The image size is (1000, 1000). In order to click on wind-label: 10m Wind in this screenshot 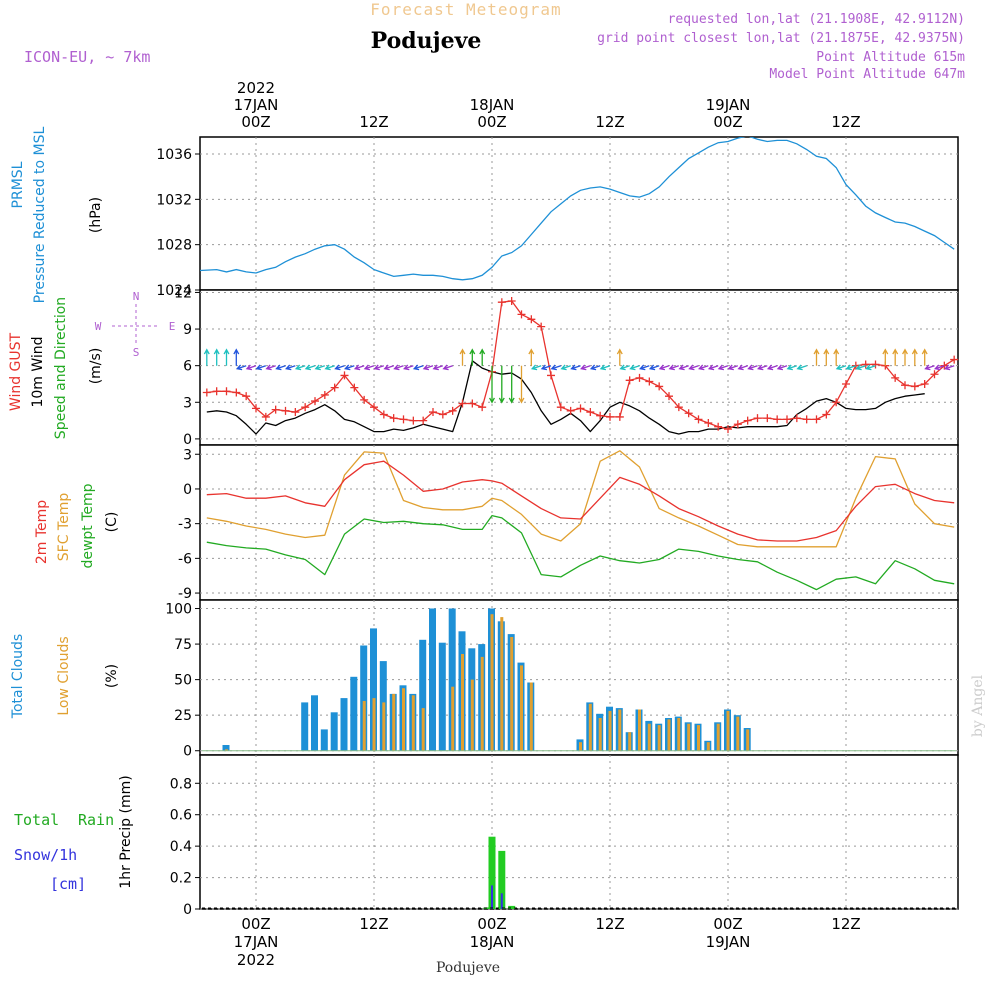, I will do `click(38, 371)`.